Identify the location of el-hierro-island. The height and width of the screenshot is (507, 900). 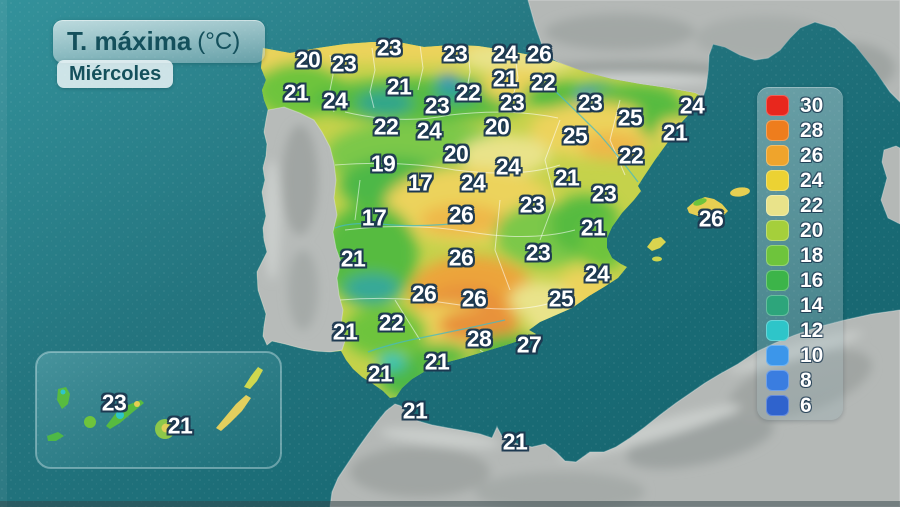
(55, 436).